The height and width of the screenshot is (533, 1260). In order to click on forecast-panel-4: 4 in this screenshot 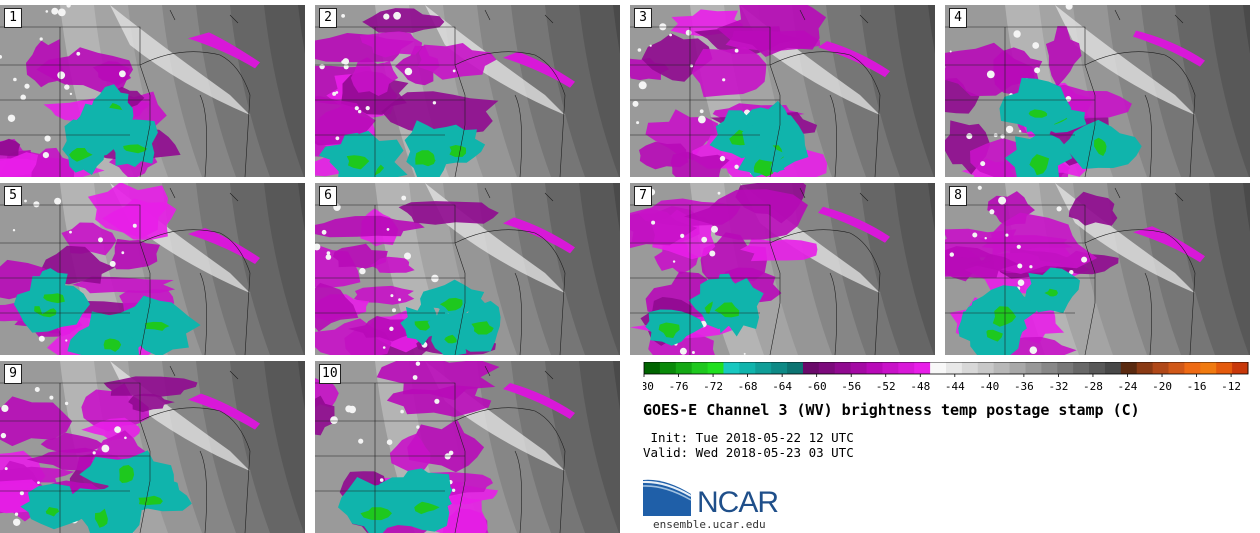, I will do `click(1097, 91)`.